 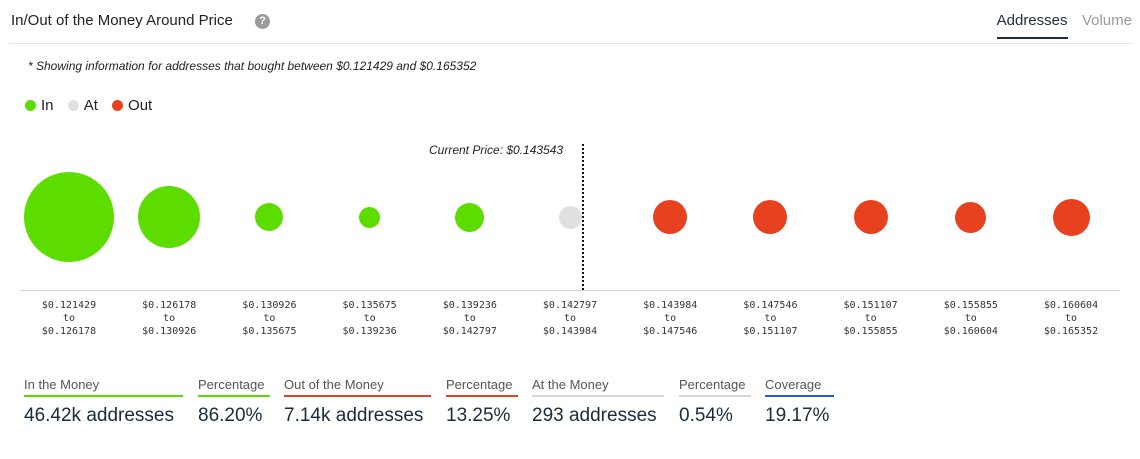 I want to click on stat-label: In the Money, so click(x=103, y=387).